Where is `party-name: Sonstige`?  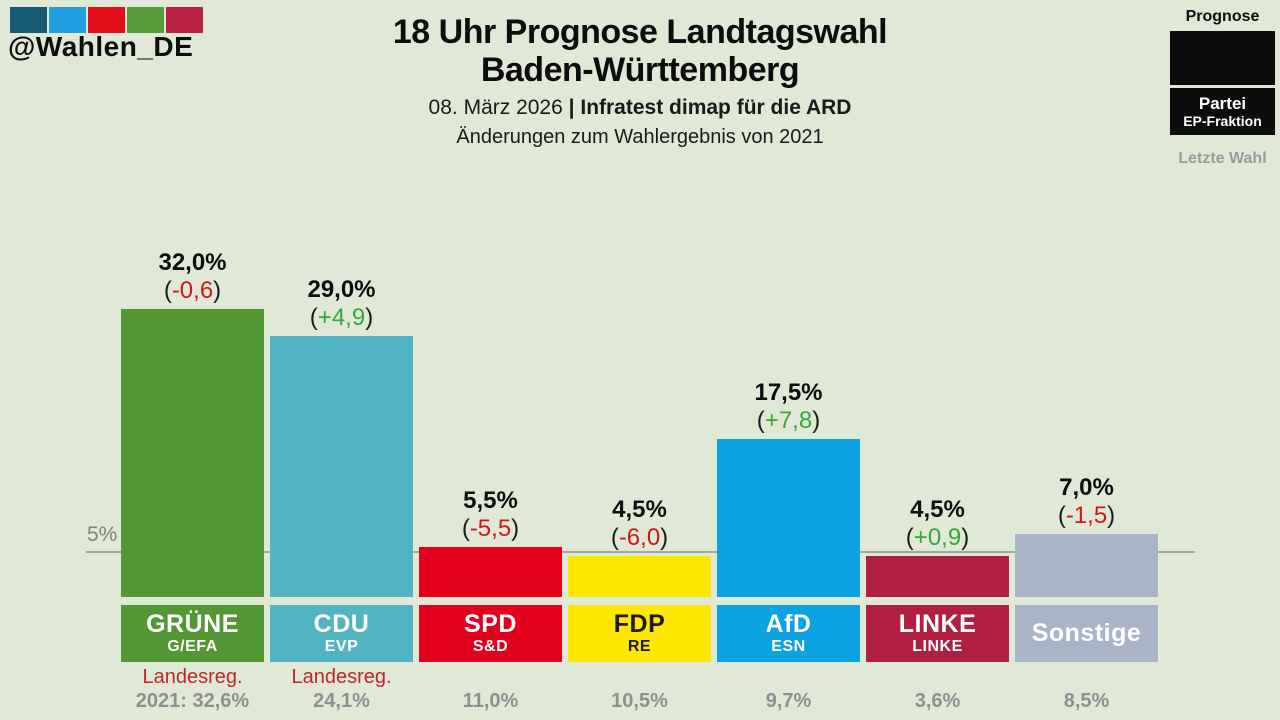 party-name: Sonstige is located at coordinates (1086, 633).